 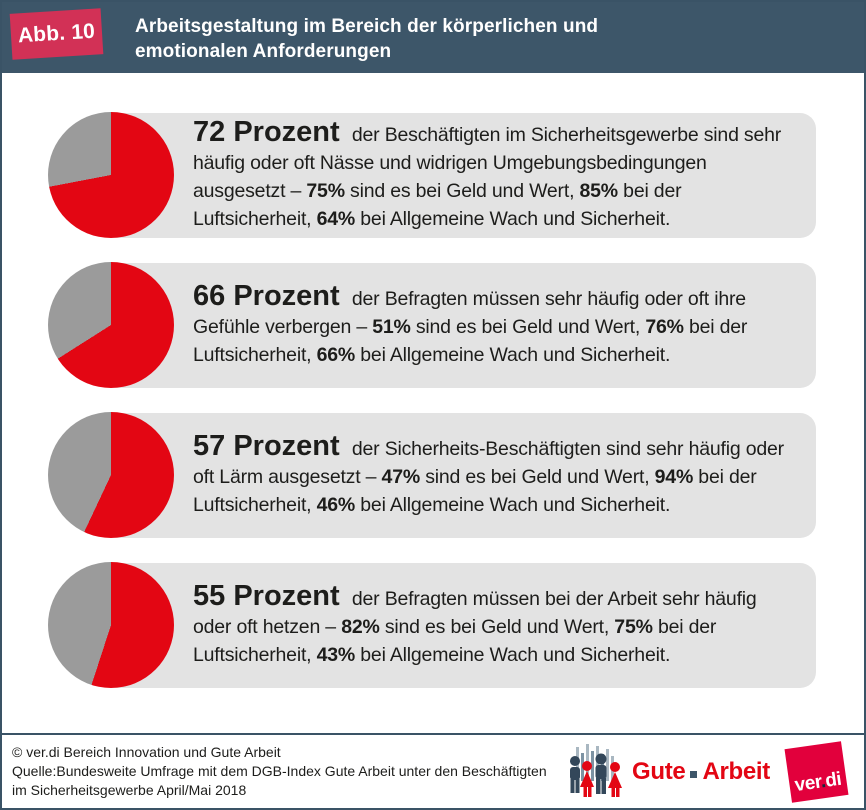 I want to click on gute-arbeit-dot-icon, so click(x=694, y=774).